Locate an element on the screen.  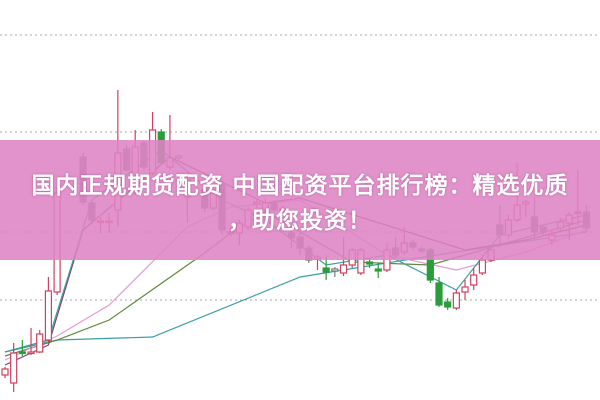
title-line-1: 国内正规期货配资 中国配资平台排行榜：精选优质 is located at coordinates (300, 186).